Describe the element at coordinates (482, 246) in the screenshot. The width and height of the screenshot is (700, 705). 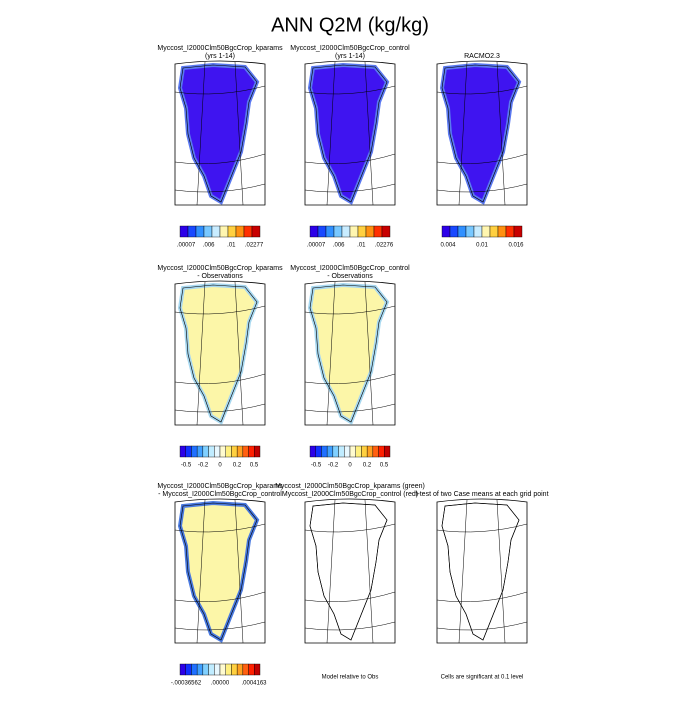
I see `colorbar-label: 0.01` at that location.